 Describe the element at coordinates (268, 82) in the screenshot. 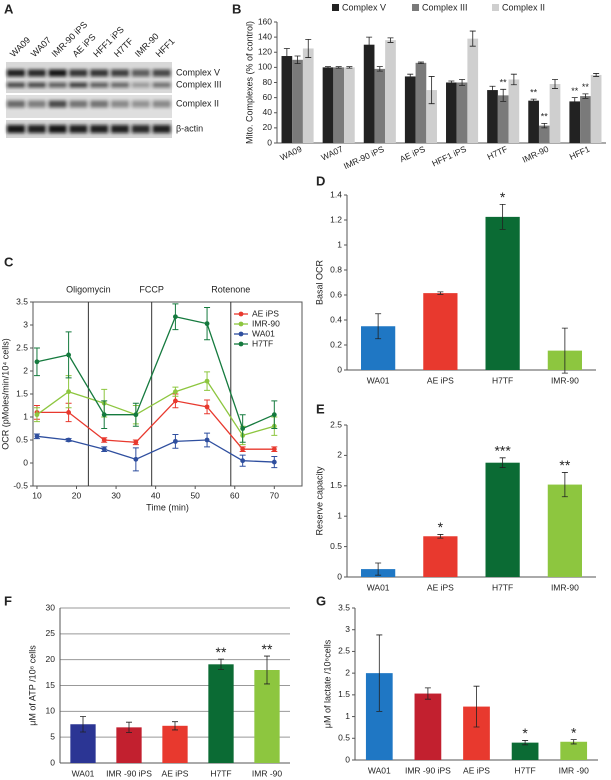

I see `y-tick-label: 80` at that location.